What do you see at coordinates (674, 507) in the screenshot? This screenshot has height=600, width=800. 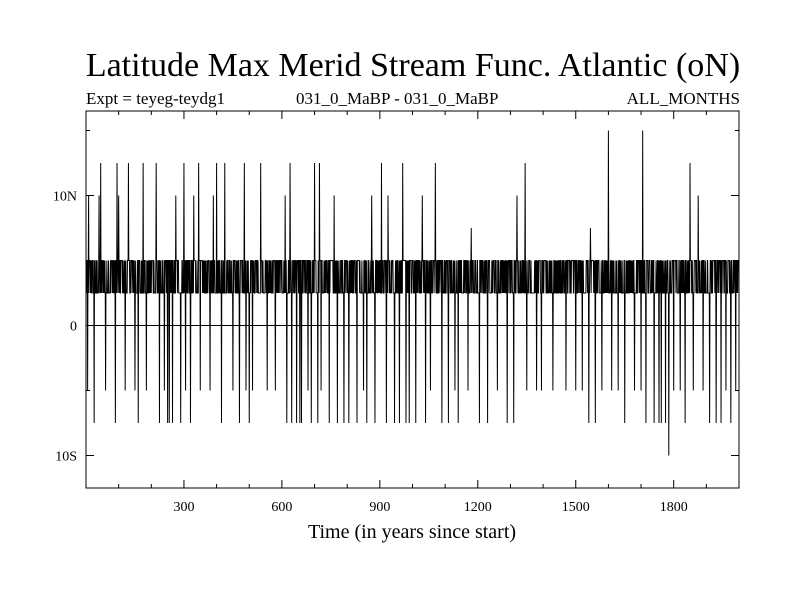 I see `x-tick-label: 1800` at bounding box center [674, 507].